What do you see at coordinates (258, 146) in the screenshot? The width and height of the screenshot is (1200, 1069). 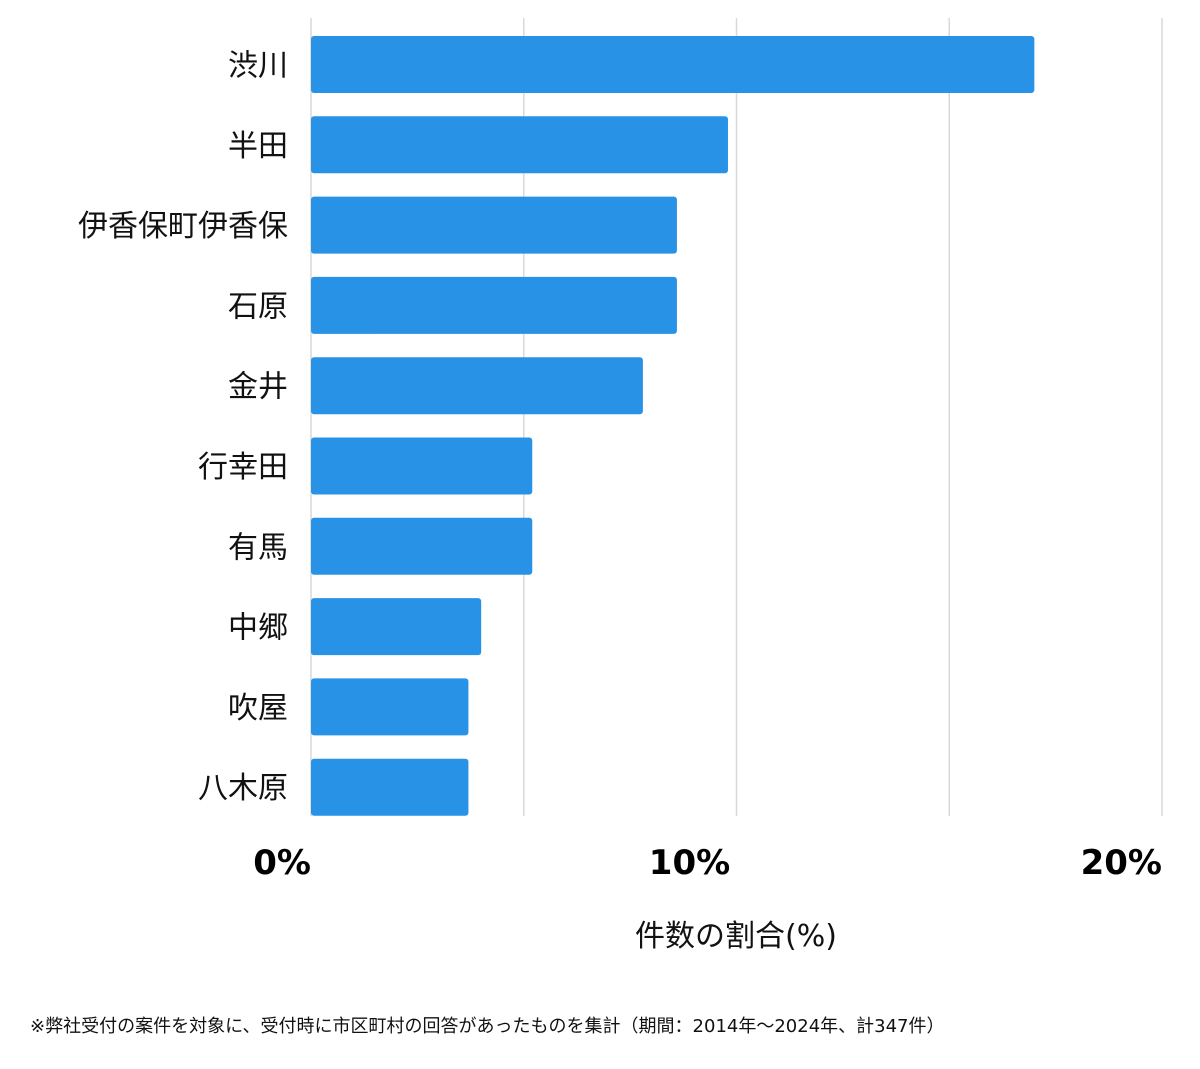 I see `category-label: 半田` at bounding box center [258, 146].